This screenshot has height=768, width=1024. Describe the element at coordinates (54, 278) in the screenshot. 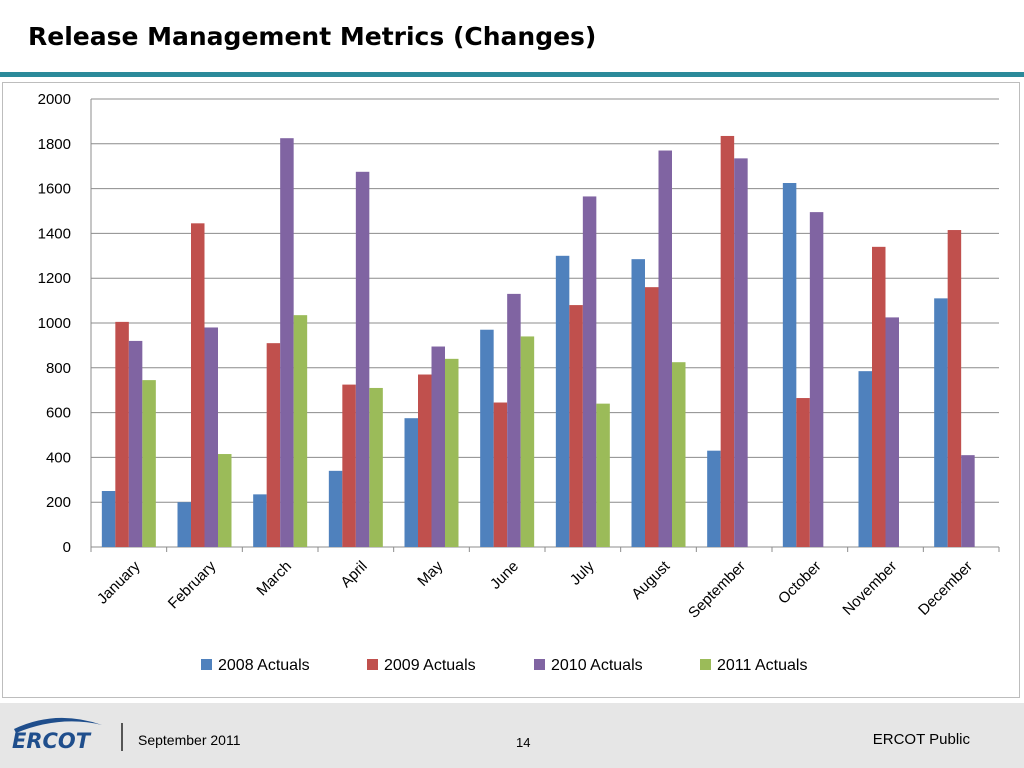

I see `y-tick-label: 1200` at that location.